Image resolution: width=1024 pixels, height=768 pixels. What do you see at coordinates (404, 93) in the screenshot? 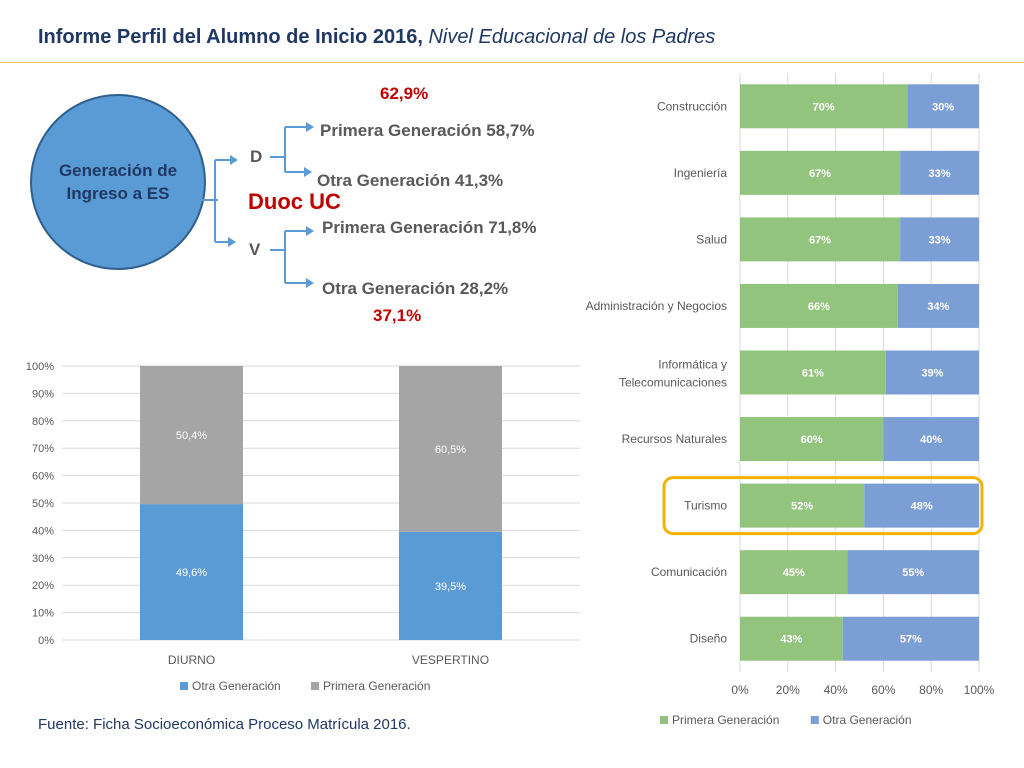
I see `d-total: 62,9%` at bounding box center [404, 93].